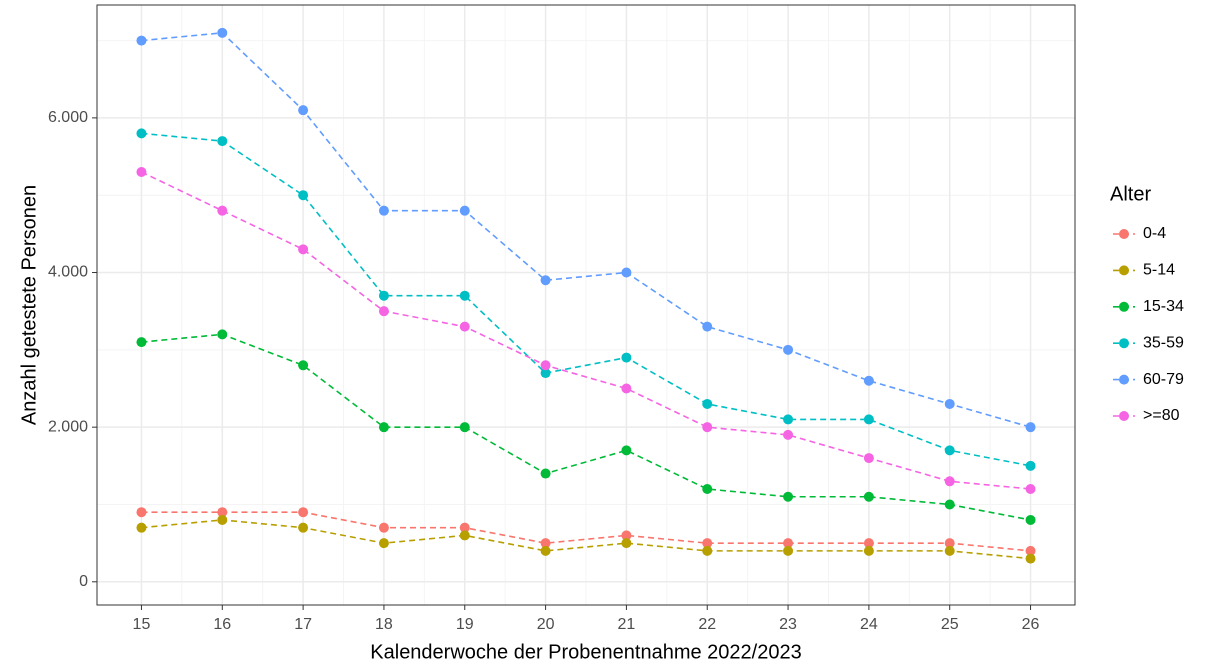 This screenshot has width=1212, height=666. What do you see at coordinates (546, 624) in the screenshot?
I see `x-tick-label: 20` at bounding box center [546, 624].